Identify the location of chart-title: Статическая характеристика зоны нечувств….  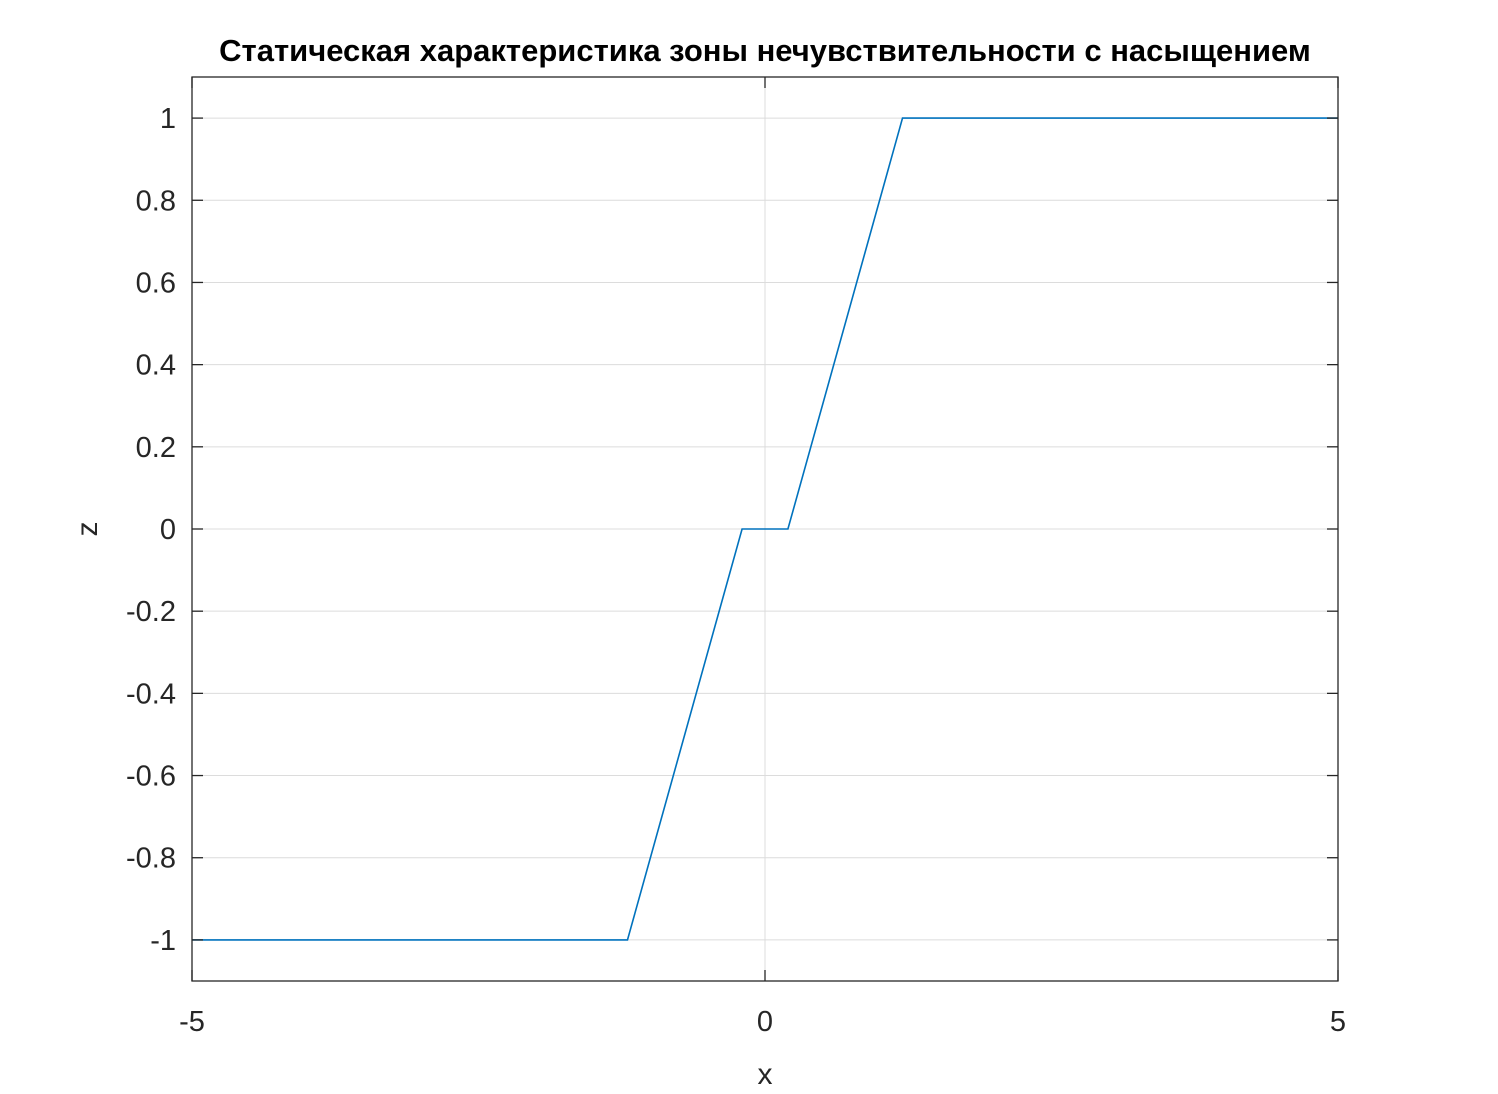
(765, 50).